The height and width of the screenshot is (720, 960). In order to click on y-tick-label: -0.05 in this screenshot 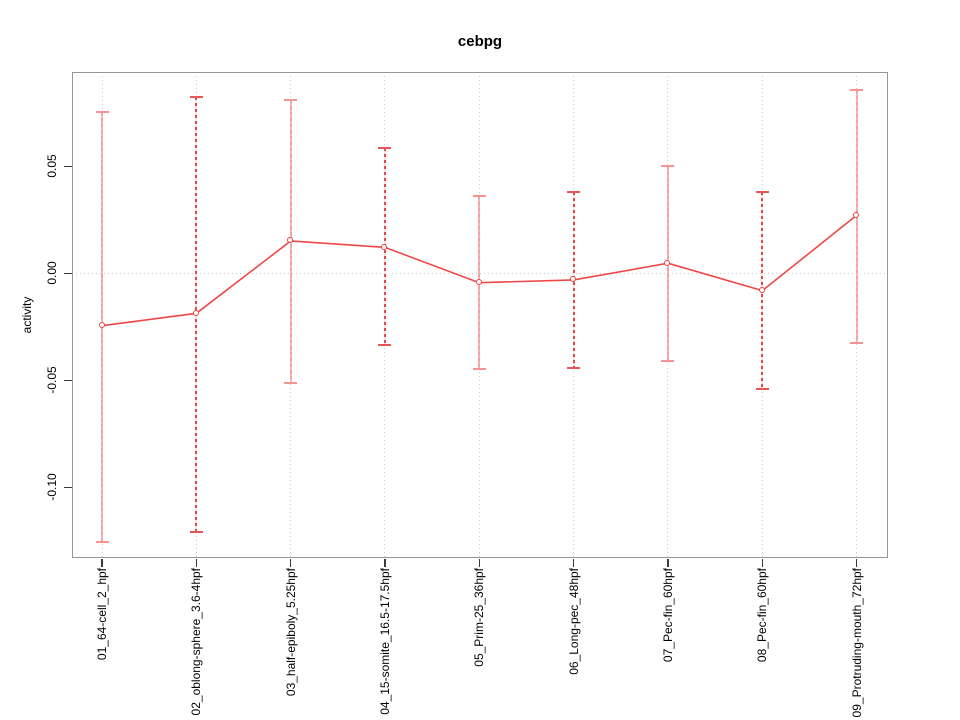, I will do `click(52, 380)`.